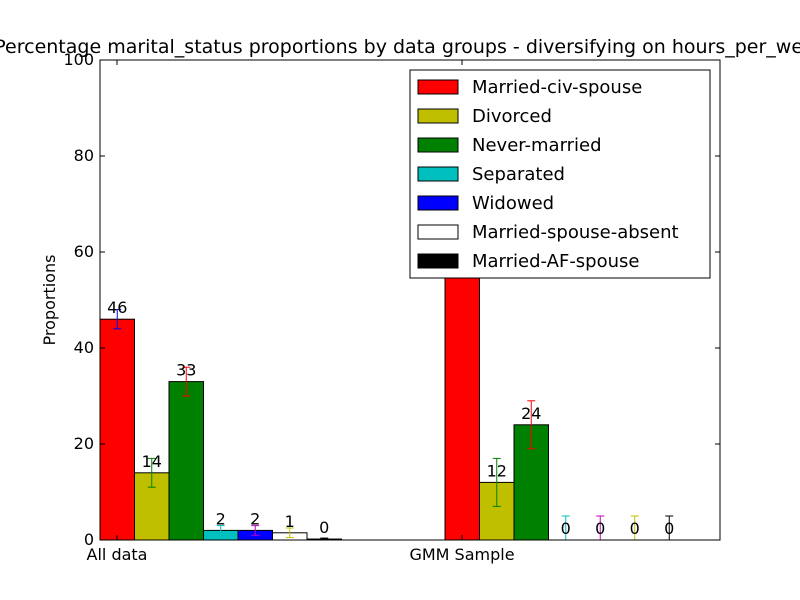 This screenshot has height=600, width=800. I want to click on value-label-1-0: 14, so click(152, 461).